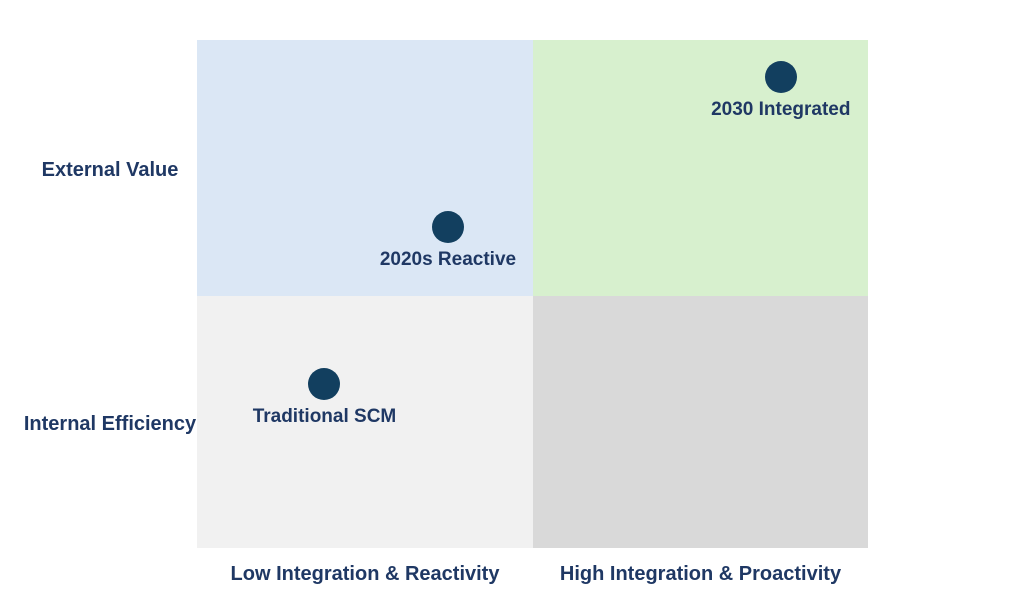 The image size is (1024, 596). I want to click on traditional-scm-marker-dot, so click(324, 383).